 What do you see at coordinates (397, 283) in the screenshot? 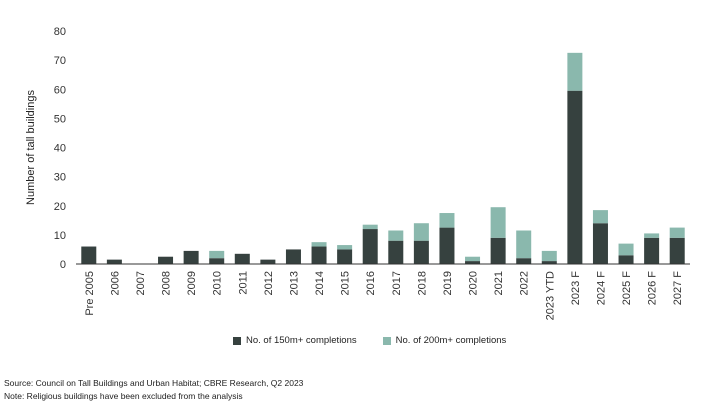
I see `x-tick-label: 2017` at bounding box center [397, 283].